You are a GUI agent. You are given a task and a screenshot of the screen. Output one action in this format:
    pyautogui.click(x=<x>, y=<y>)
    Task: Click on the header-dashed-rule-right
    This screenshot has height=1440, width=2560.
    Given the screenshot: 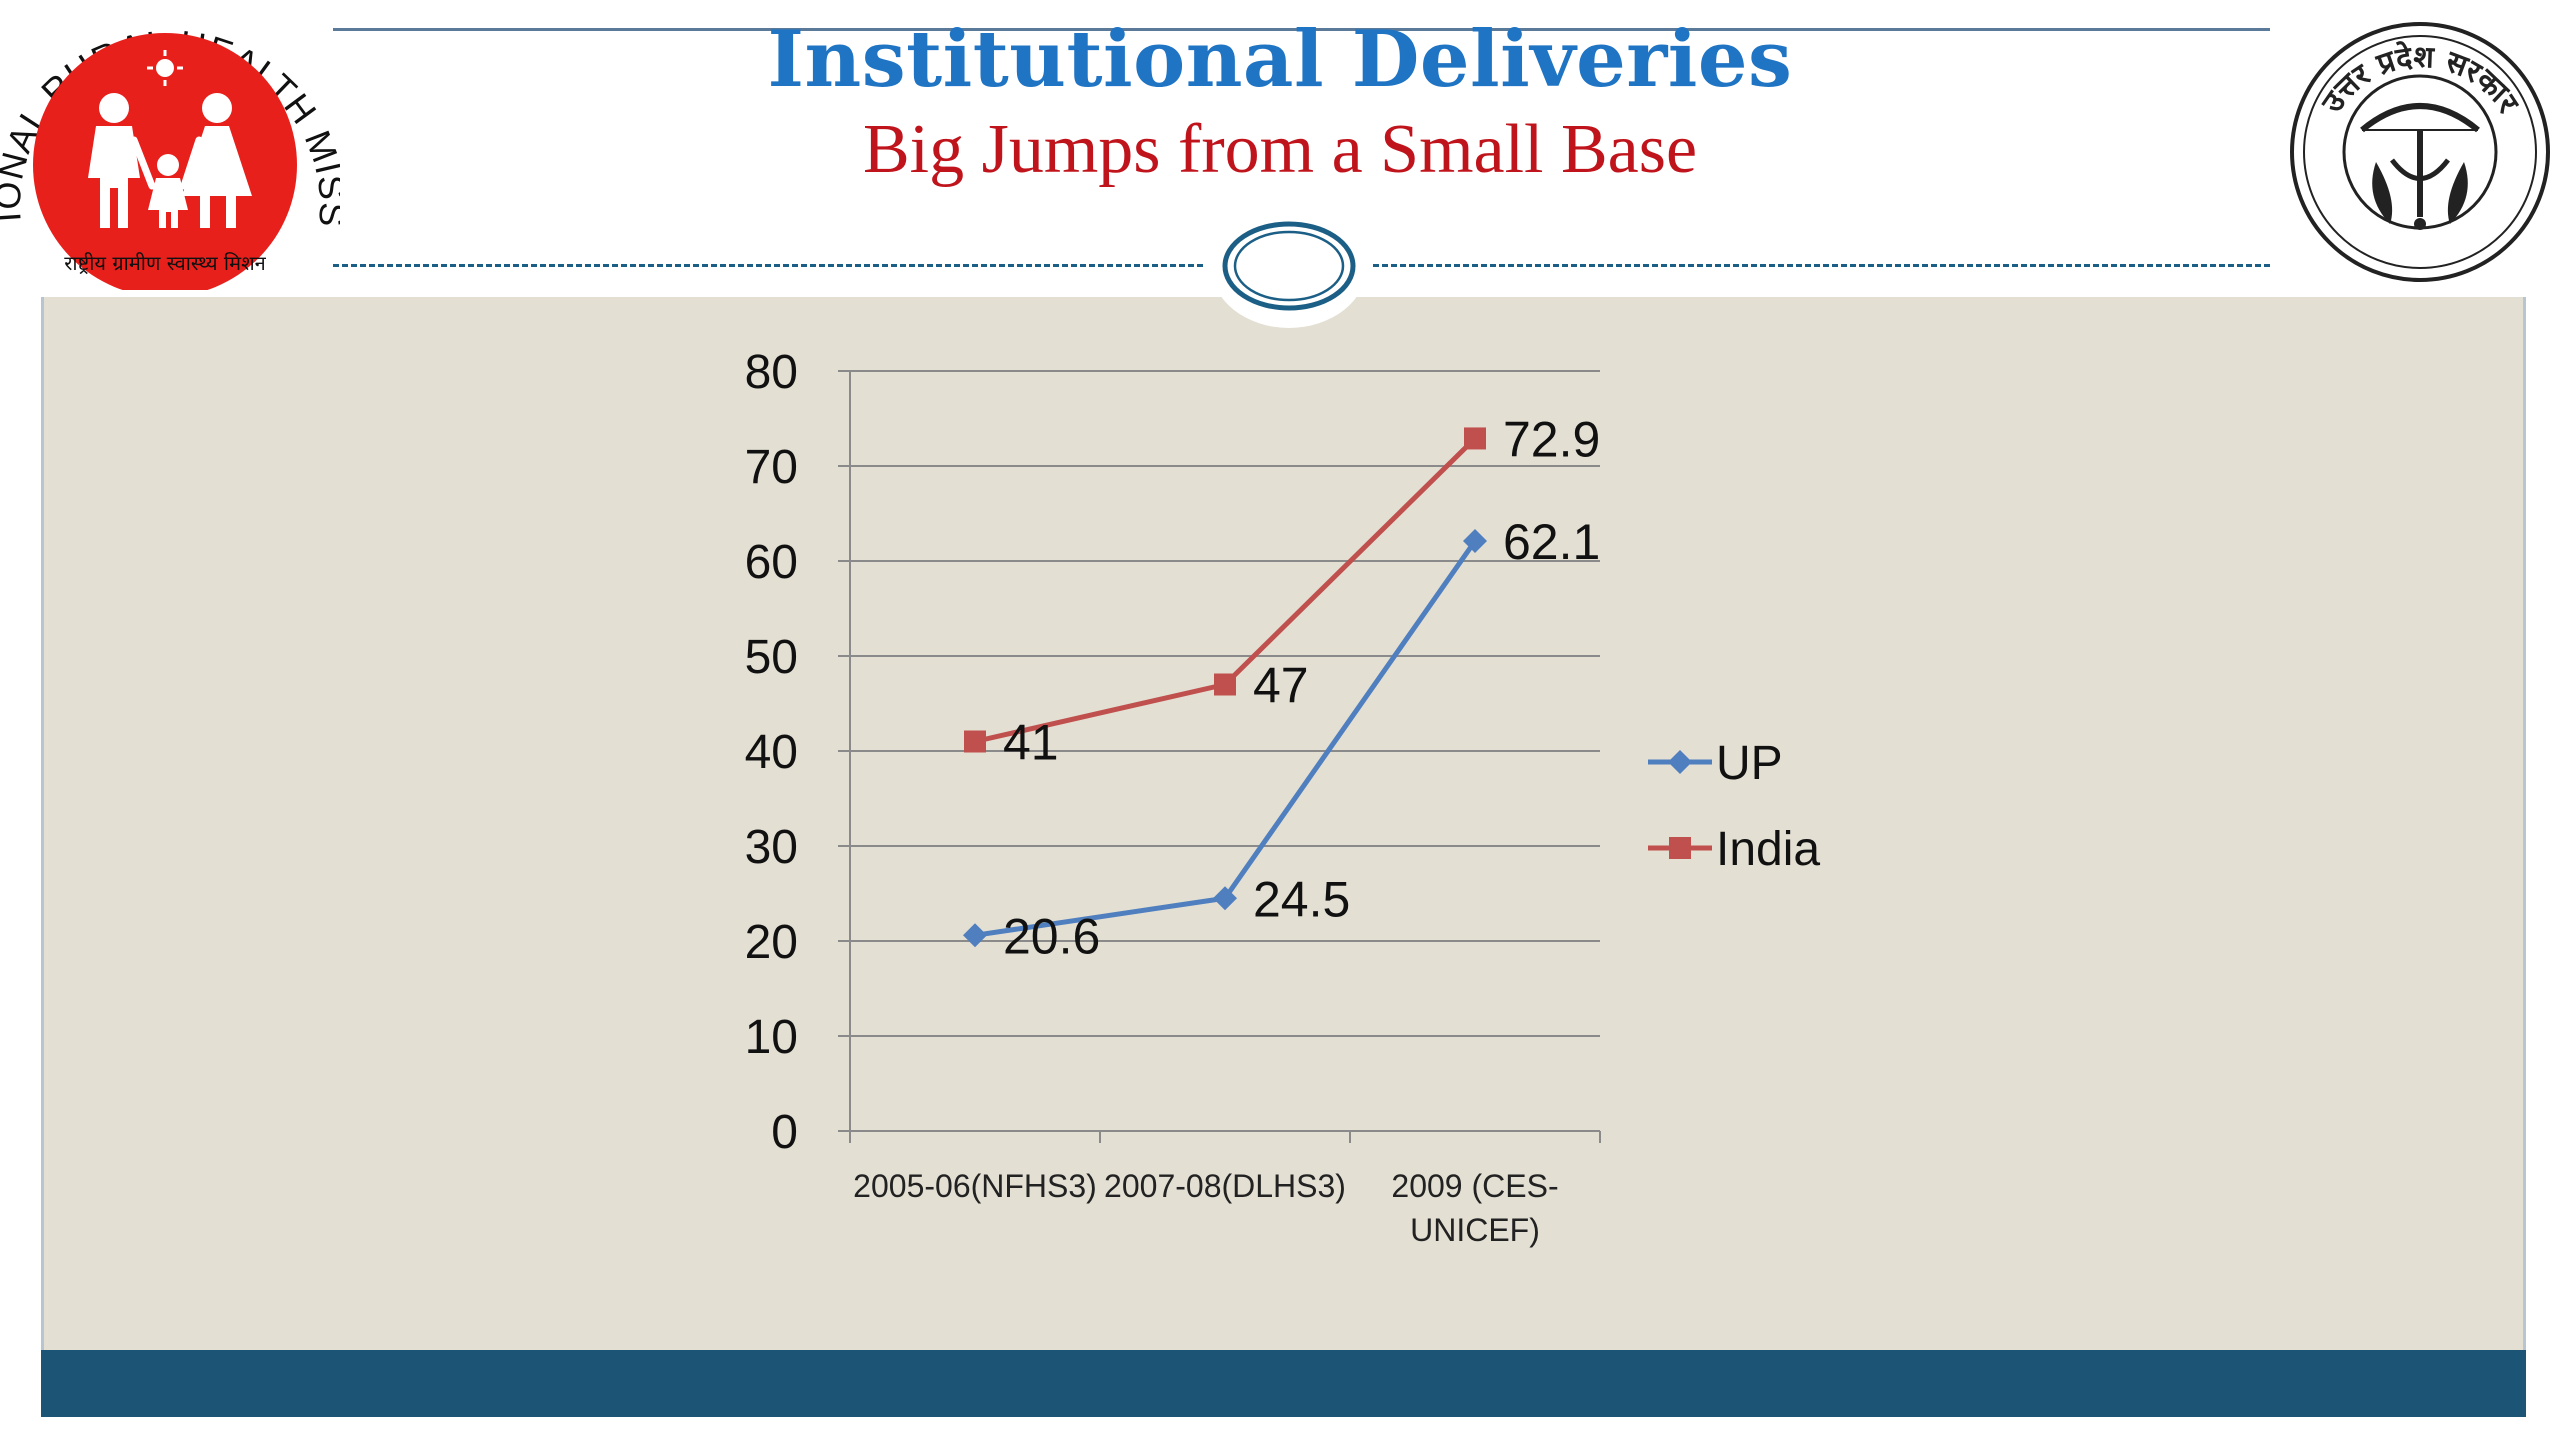 What is the action you would take?
    pyautogui.click(x=1821, y=265)
    